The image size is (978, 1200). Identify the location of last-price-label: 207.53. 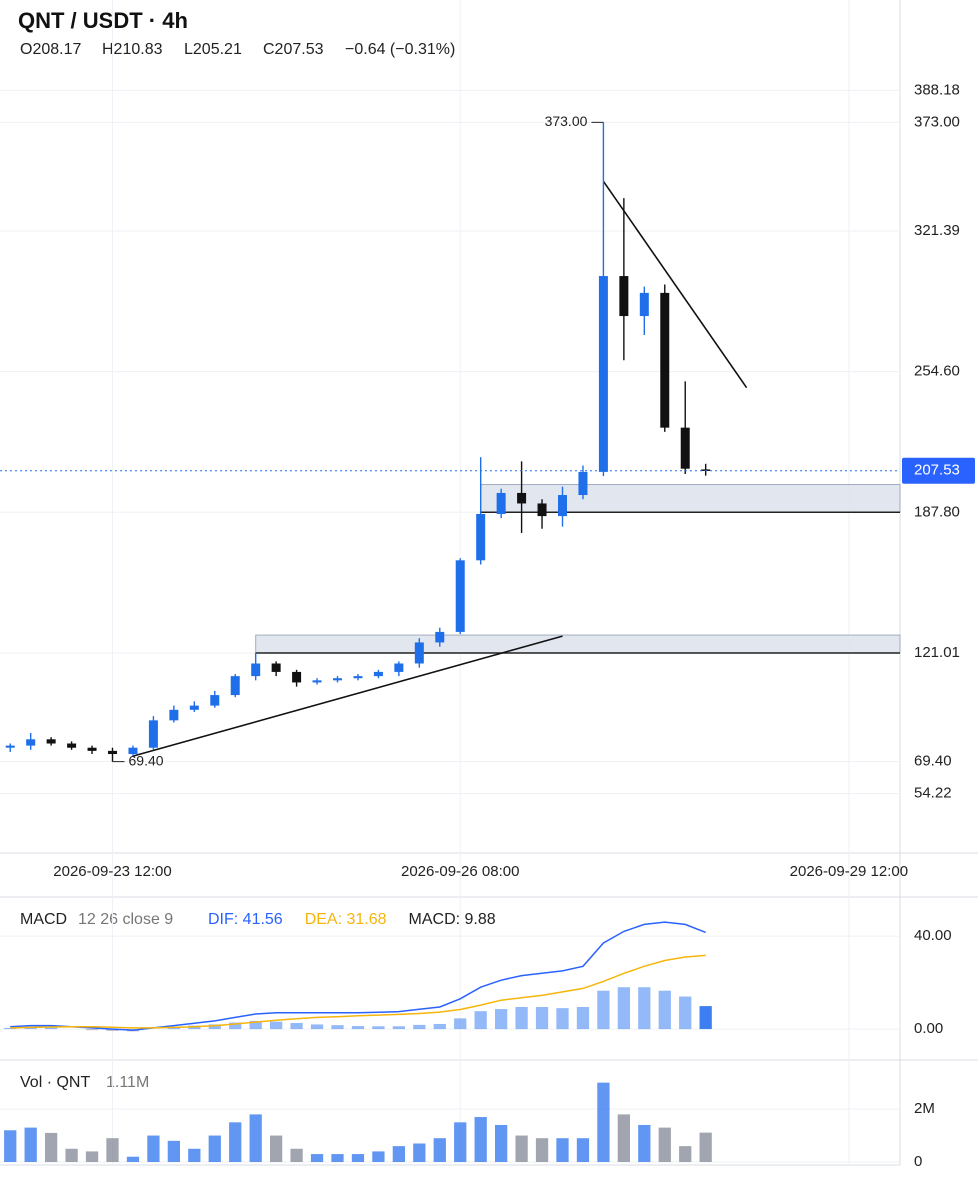
(937, 470).